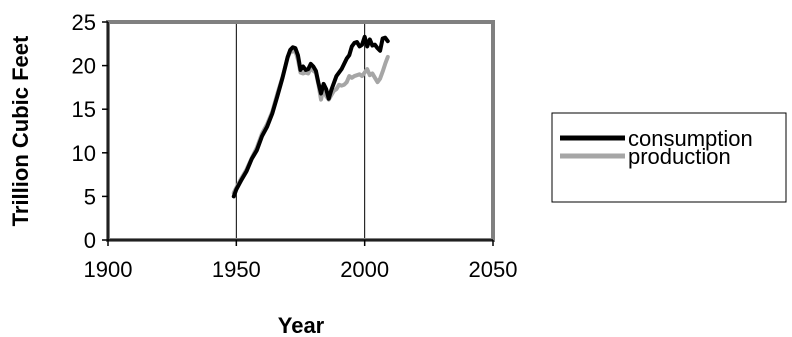 This screenshot has height=337, width=792. I want to click on y-tick-label-0: 0, so click(90, 240).